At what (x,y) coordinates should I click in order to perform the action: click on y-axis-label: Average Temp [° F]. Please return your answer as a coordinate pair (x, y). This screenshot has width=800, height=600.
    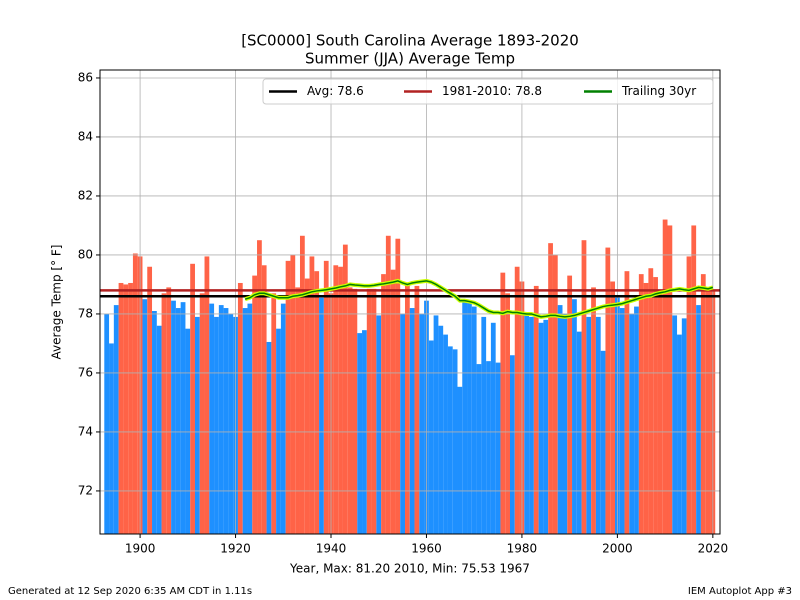
    Looking at the image, I should click on (57, 302).